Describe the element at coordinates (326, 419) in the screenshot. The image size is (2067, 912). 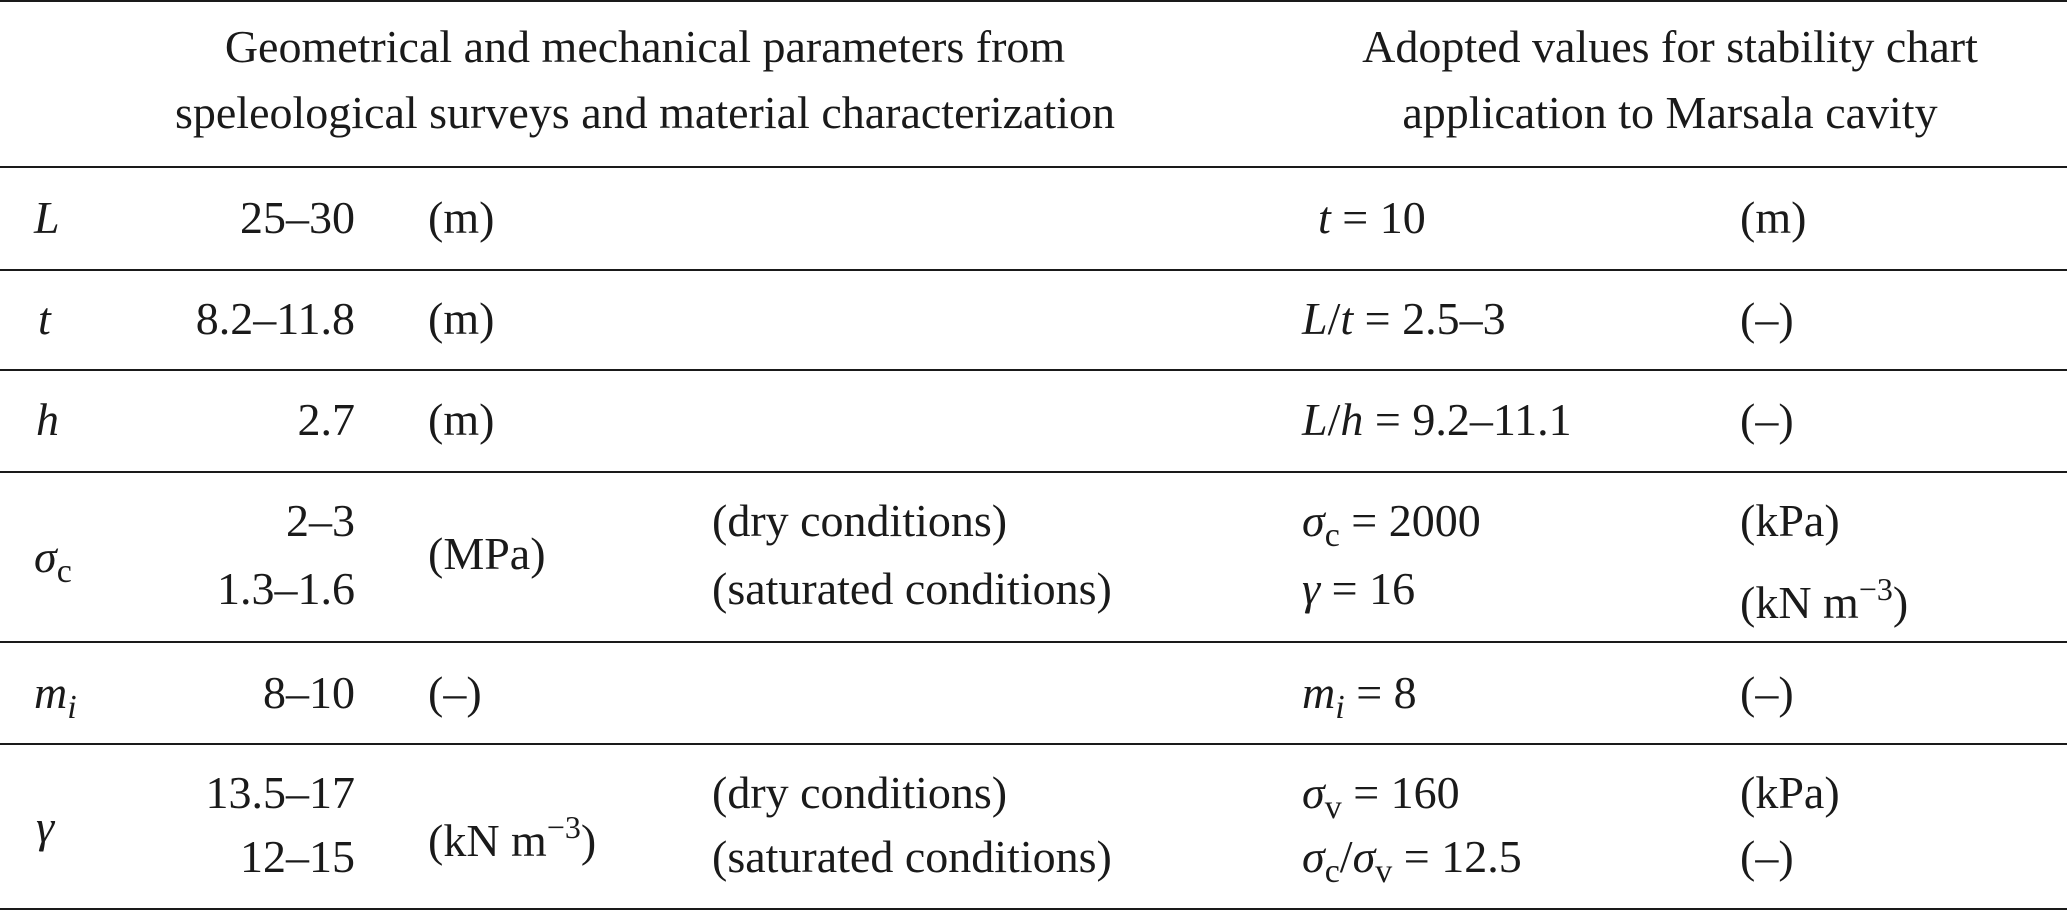
I see `row-h-value: 2.7` at that location.